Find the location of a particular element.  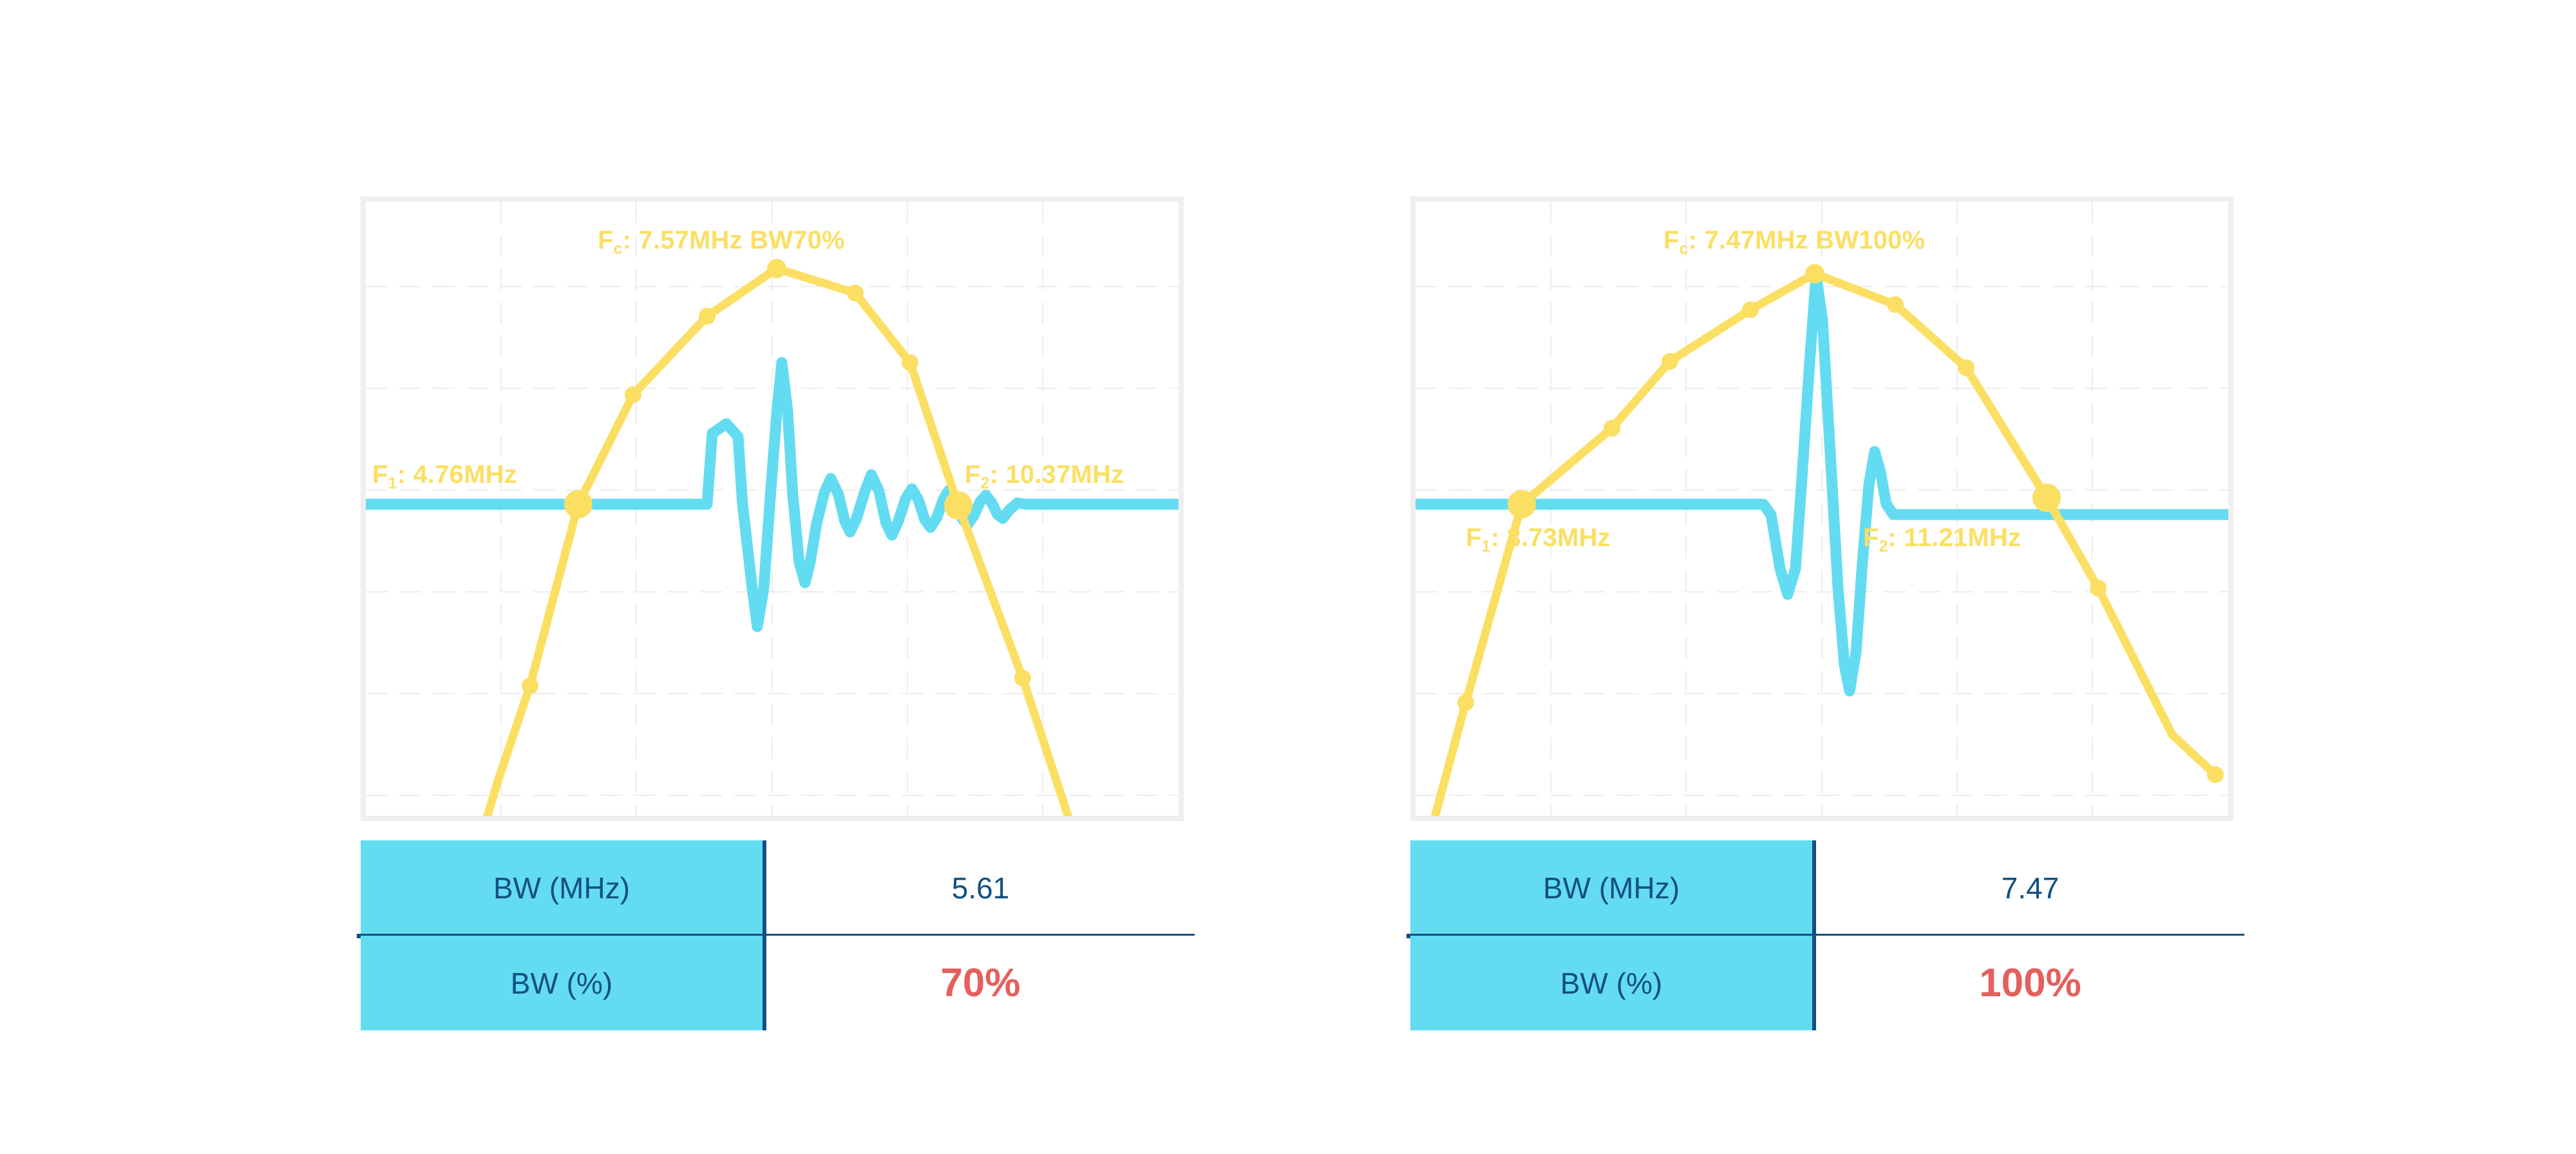

spectrum-points-right is located at coordinates (1841, 523).